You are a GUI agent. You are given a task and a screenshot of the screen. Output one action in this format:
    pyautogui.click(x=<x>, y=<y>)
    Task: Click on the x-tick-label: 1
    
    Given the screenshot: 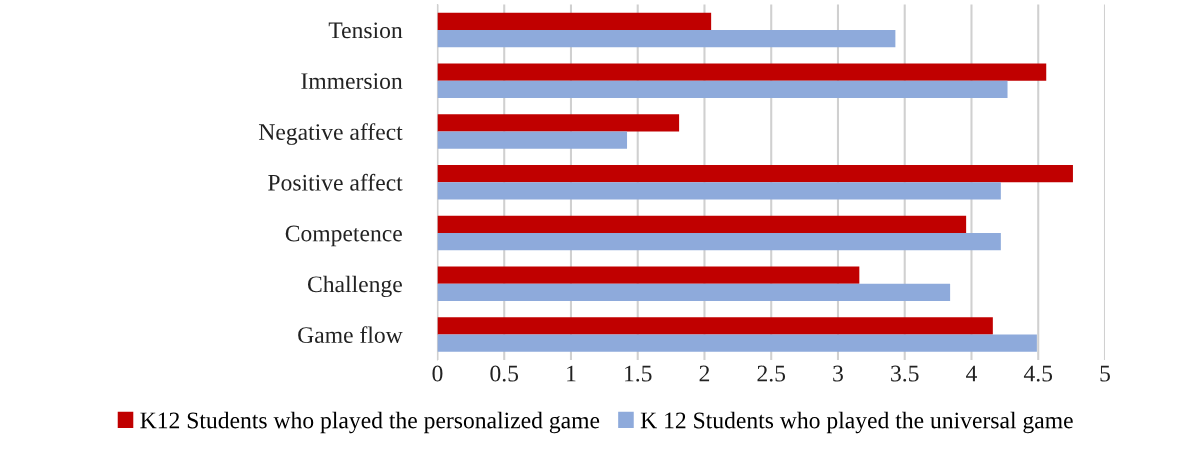 What is the action you would take?
    pyautogui.click(x=571, y=373)
    